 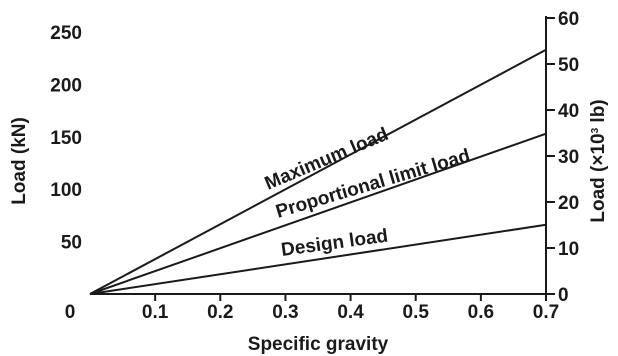 What do you see at coordinates (568, 111) in the screenshot?
I see `y2-tick-label: 40` at bounding box center [568, 111].